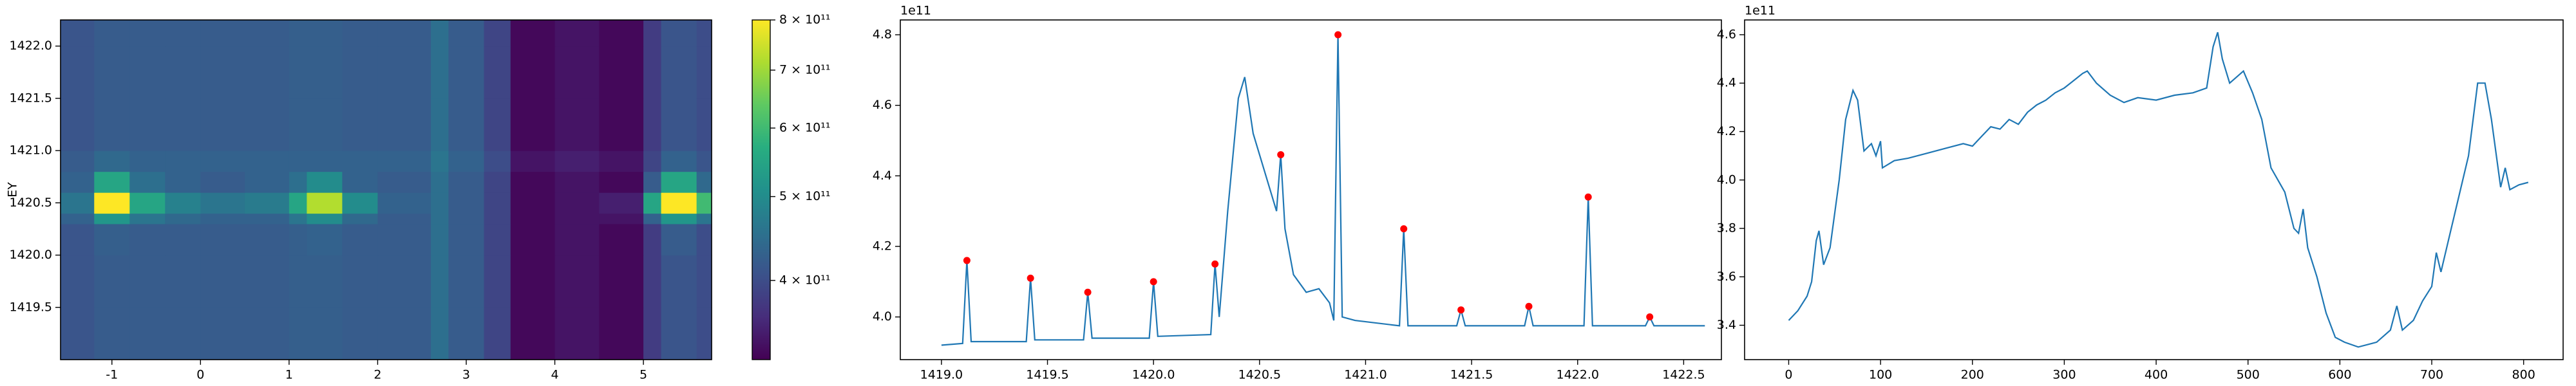 This screenshot has width=2576, height=386. I want to click on y-tick-label: 1422.0, so click(31, 46).